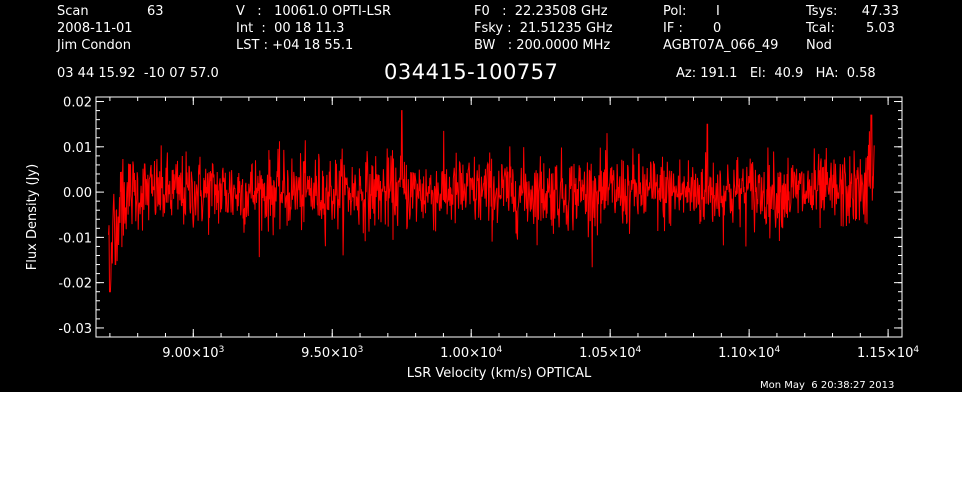  Describe the element at coordinates (717, 28) in the screenshot. I see `if-value: 0` at that location.